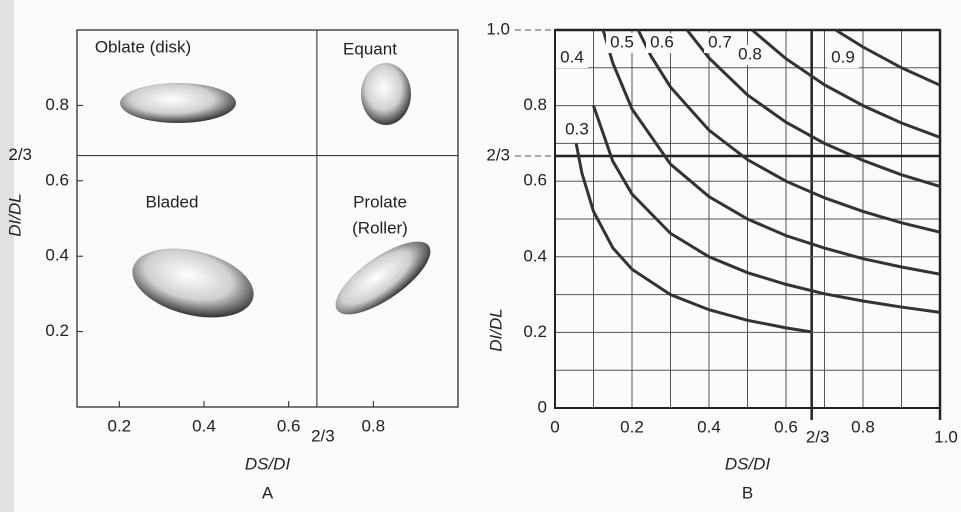 The image size is (961, 512). I want to click on panel-label: A, so click(268, 492).